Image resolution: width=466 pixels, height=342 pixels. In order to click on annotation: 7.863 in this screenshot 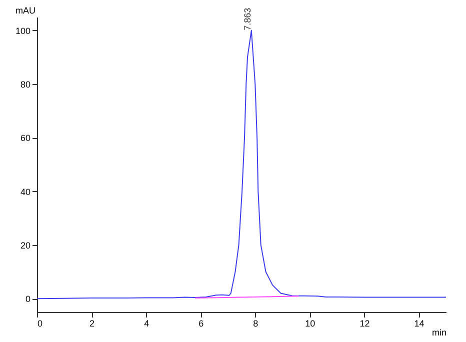, I will do `click(247, 19)`.